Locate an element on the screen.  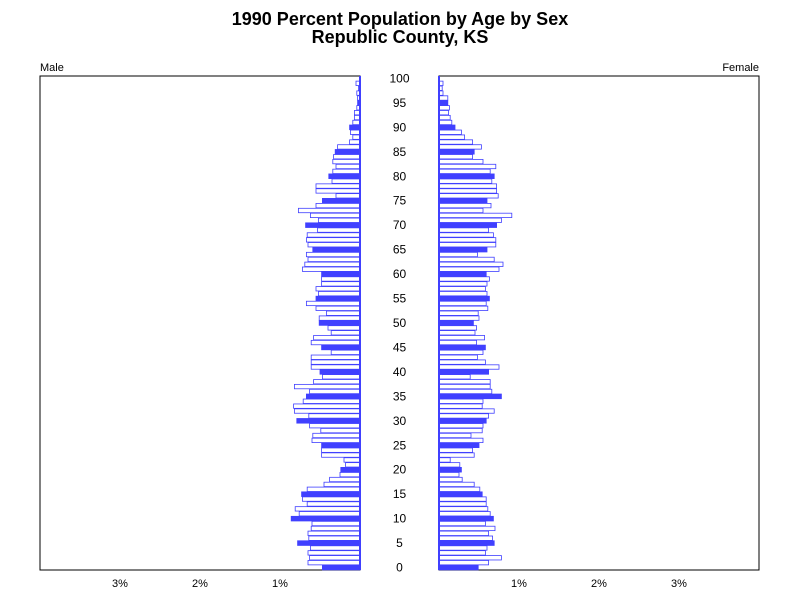
male-x-tick-label: 3% is located at coordinates (120, 584).